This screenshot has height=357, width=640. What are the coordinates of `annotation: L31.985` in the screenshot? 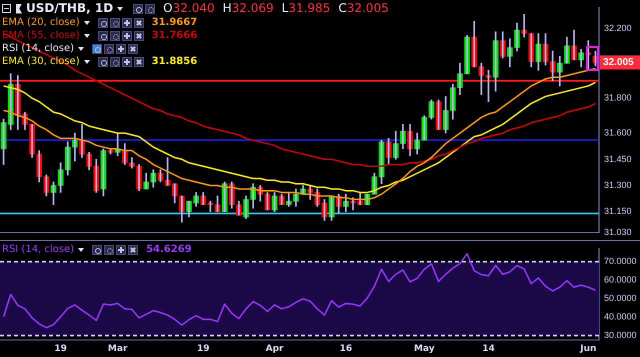 It's located at (306, 8).